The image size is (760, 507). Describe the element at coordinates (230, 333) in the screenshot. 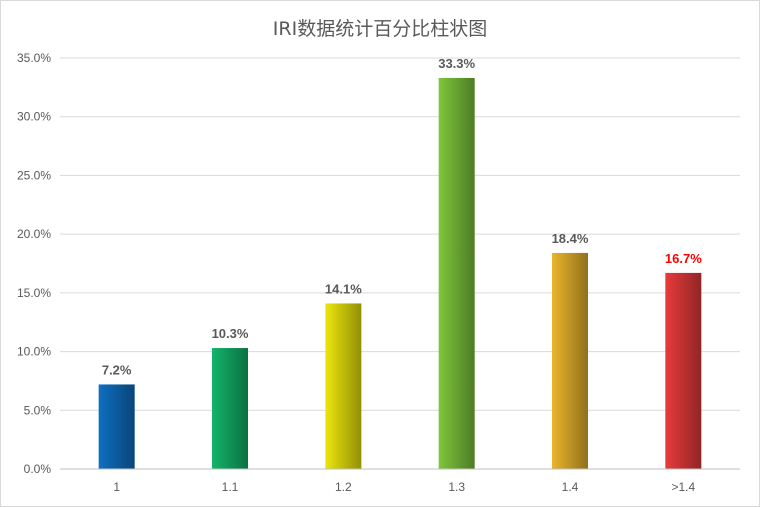

I see `data-label: 10.3%` at that location.